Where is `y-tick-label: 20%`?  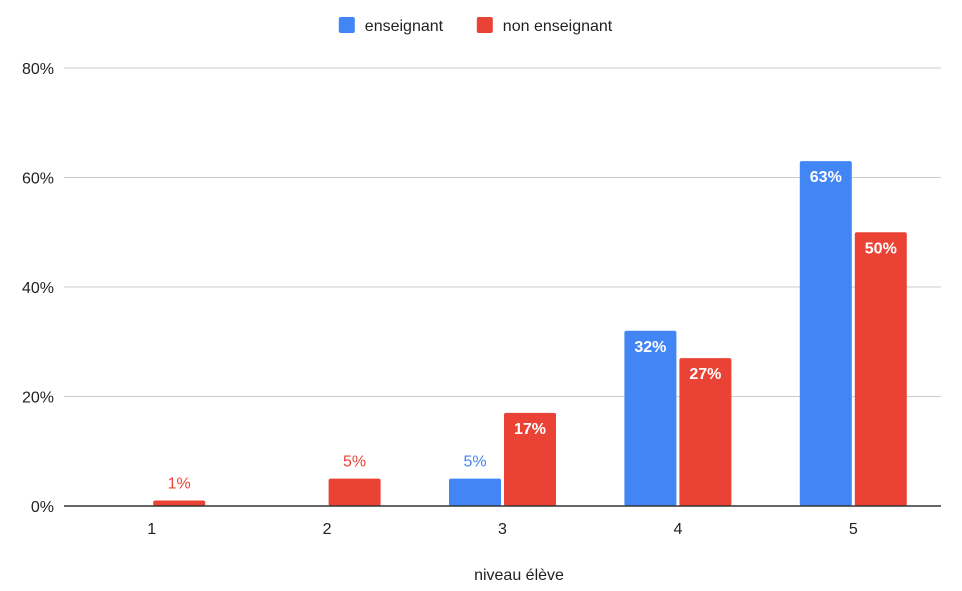
y-tick-label: 20% is located at coordinates (38, 398).